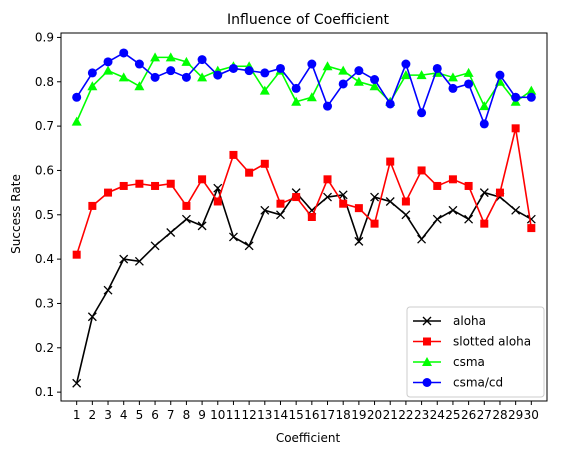  What do you see at coordinates (308, 438) in the screenshot?
I see `x-axis-label: Coefficient` at bounding box center [308, 438].